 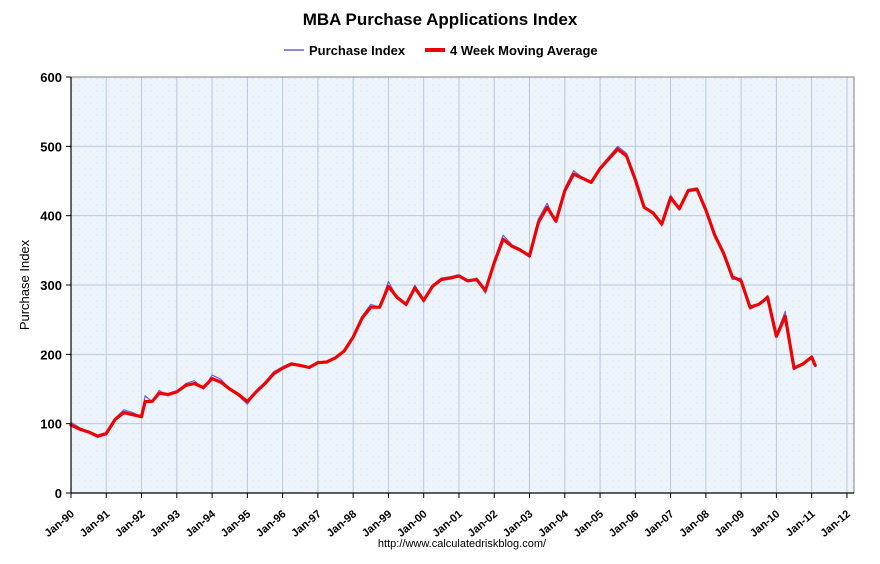 I want to click on x-tick-label: Jan-00, so click(x=412, y=524).